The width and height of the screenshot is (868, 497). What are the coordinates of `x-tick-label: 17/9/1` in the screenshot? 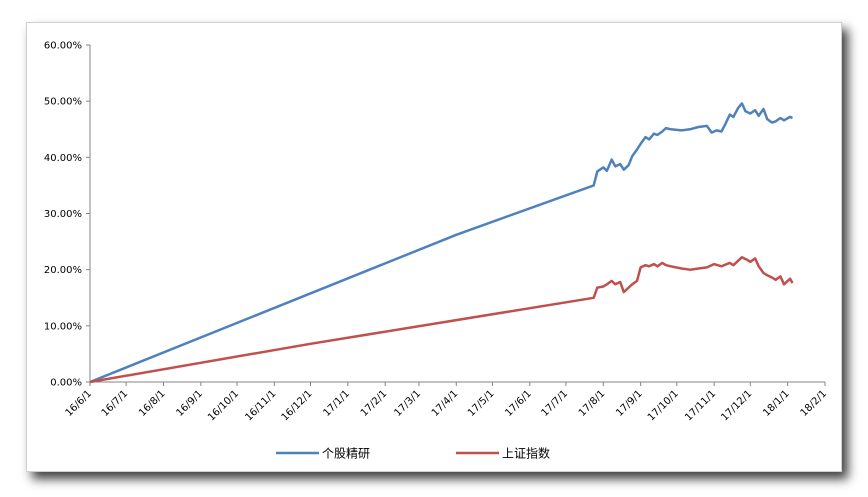 It's located at (629, 403).